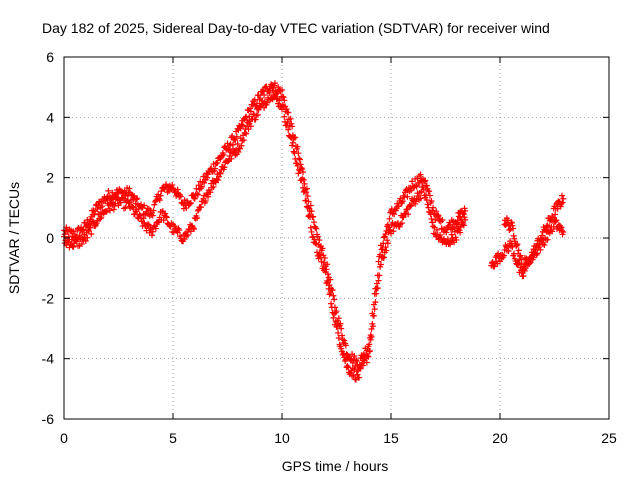  I want to click on x-tick-label: 15, so click(391, 438).